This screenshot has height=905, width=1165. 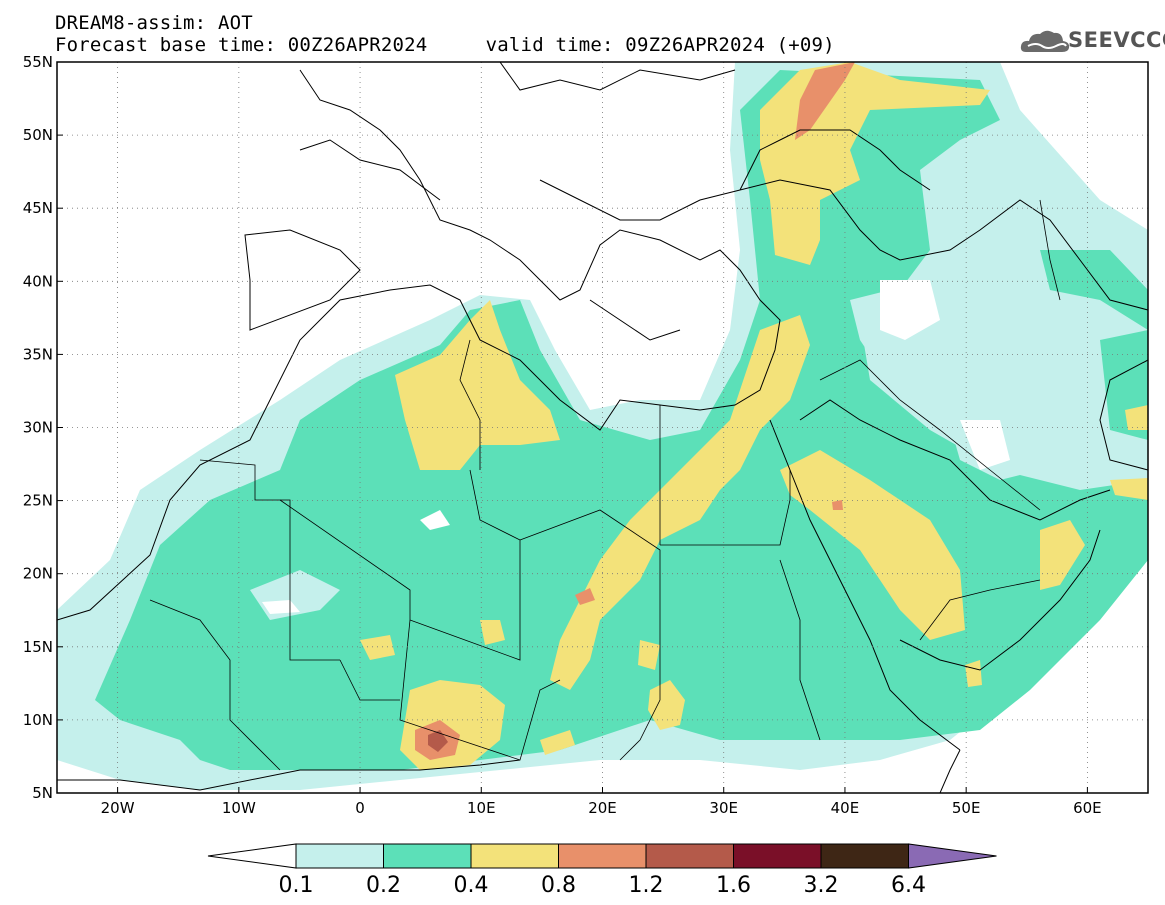 I want to click on cloud-logo-icon, so click(x=1045, y=41).